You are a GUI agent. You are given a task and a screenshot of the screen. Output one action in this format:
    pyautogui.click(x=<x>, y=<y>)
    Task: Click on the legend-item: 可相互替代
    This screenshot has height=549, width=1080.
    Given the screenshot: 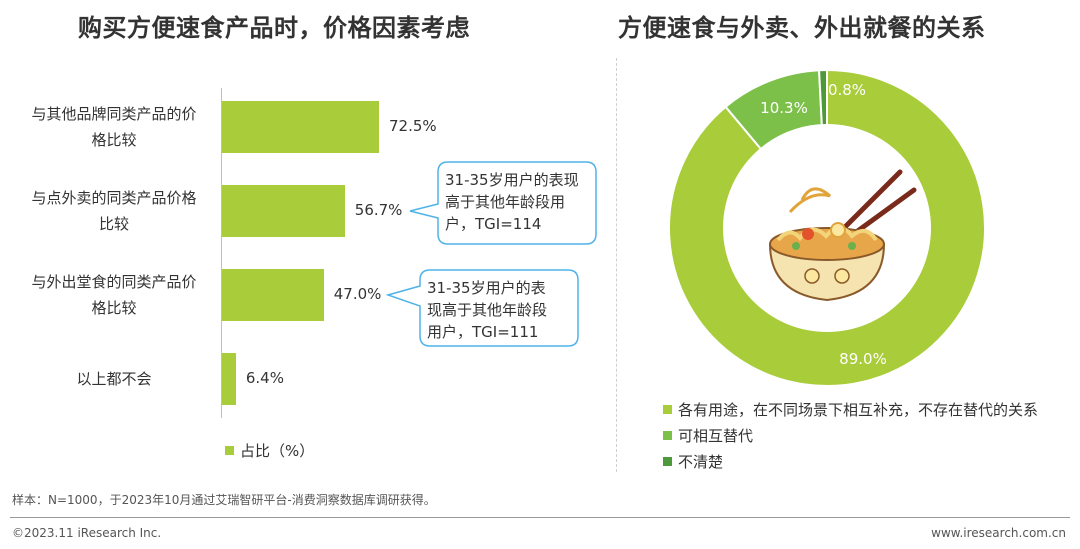 What is the action you would take?
    pyautogui.click(x=850, y=435)
    